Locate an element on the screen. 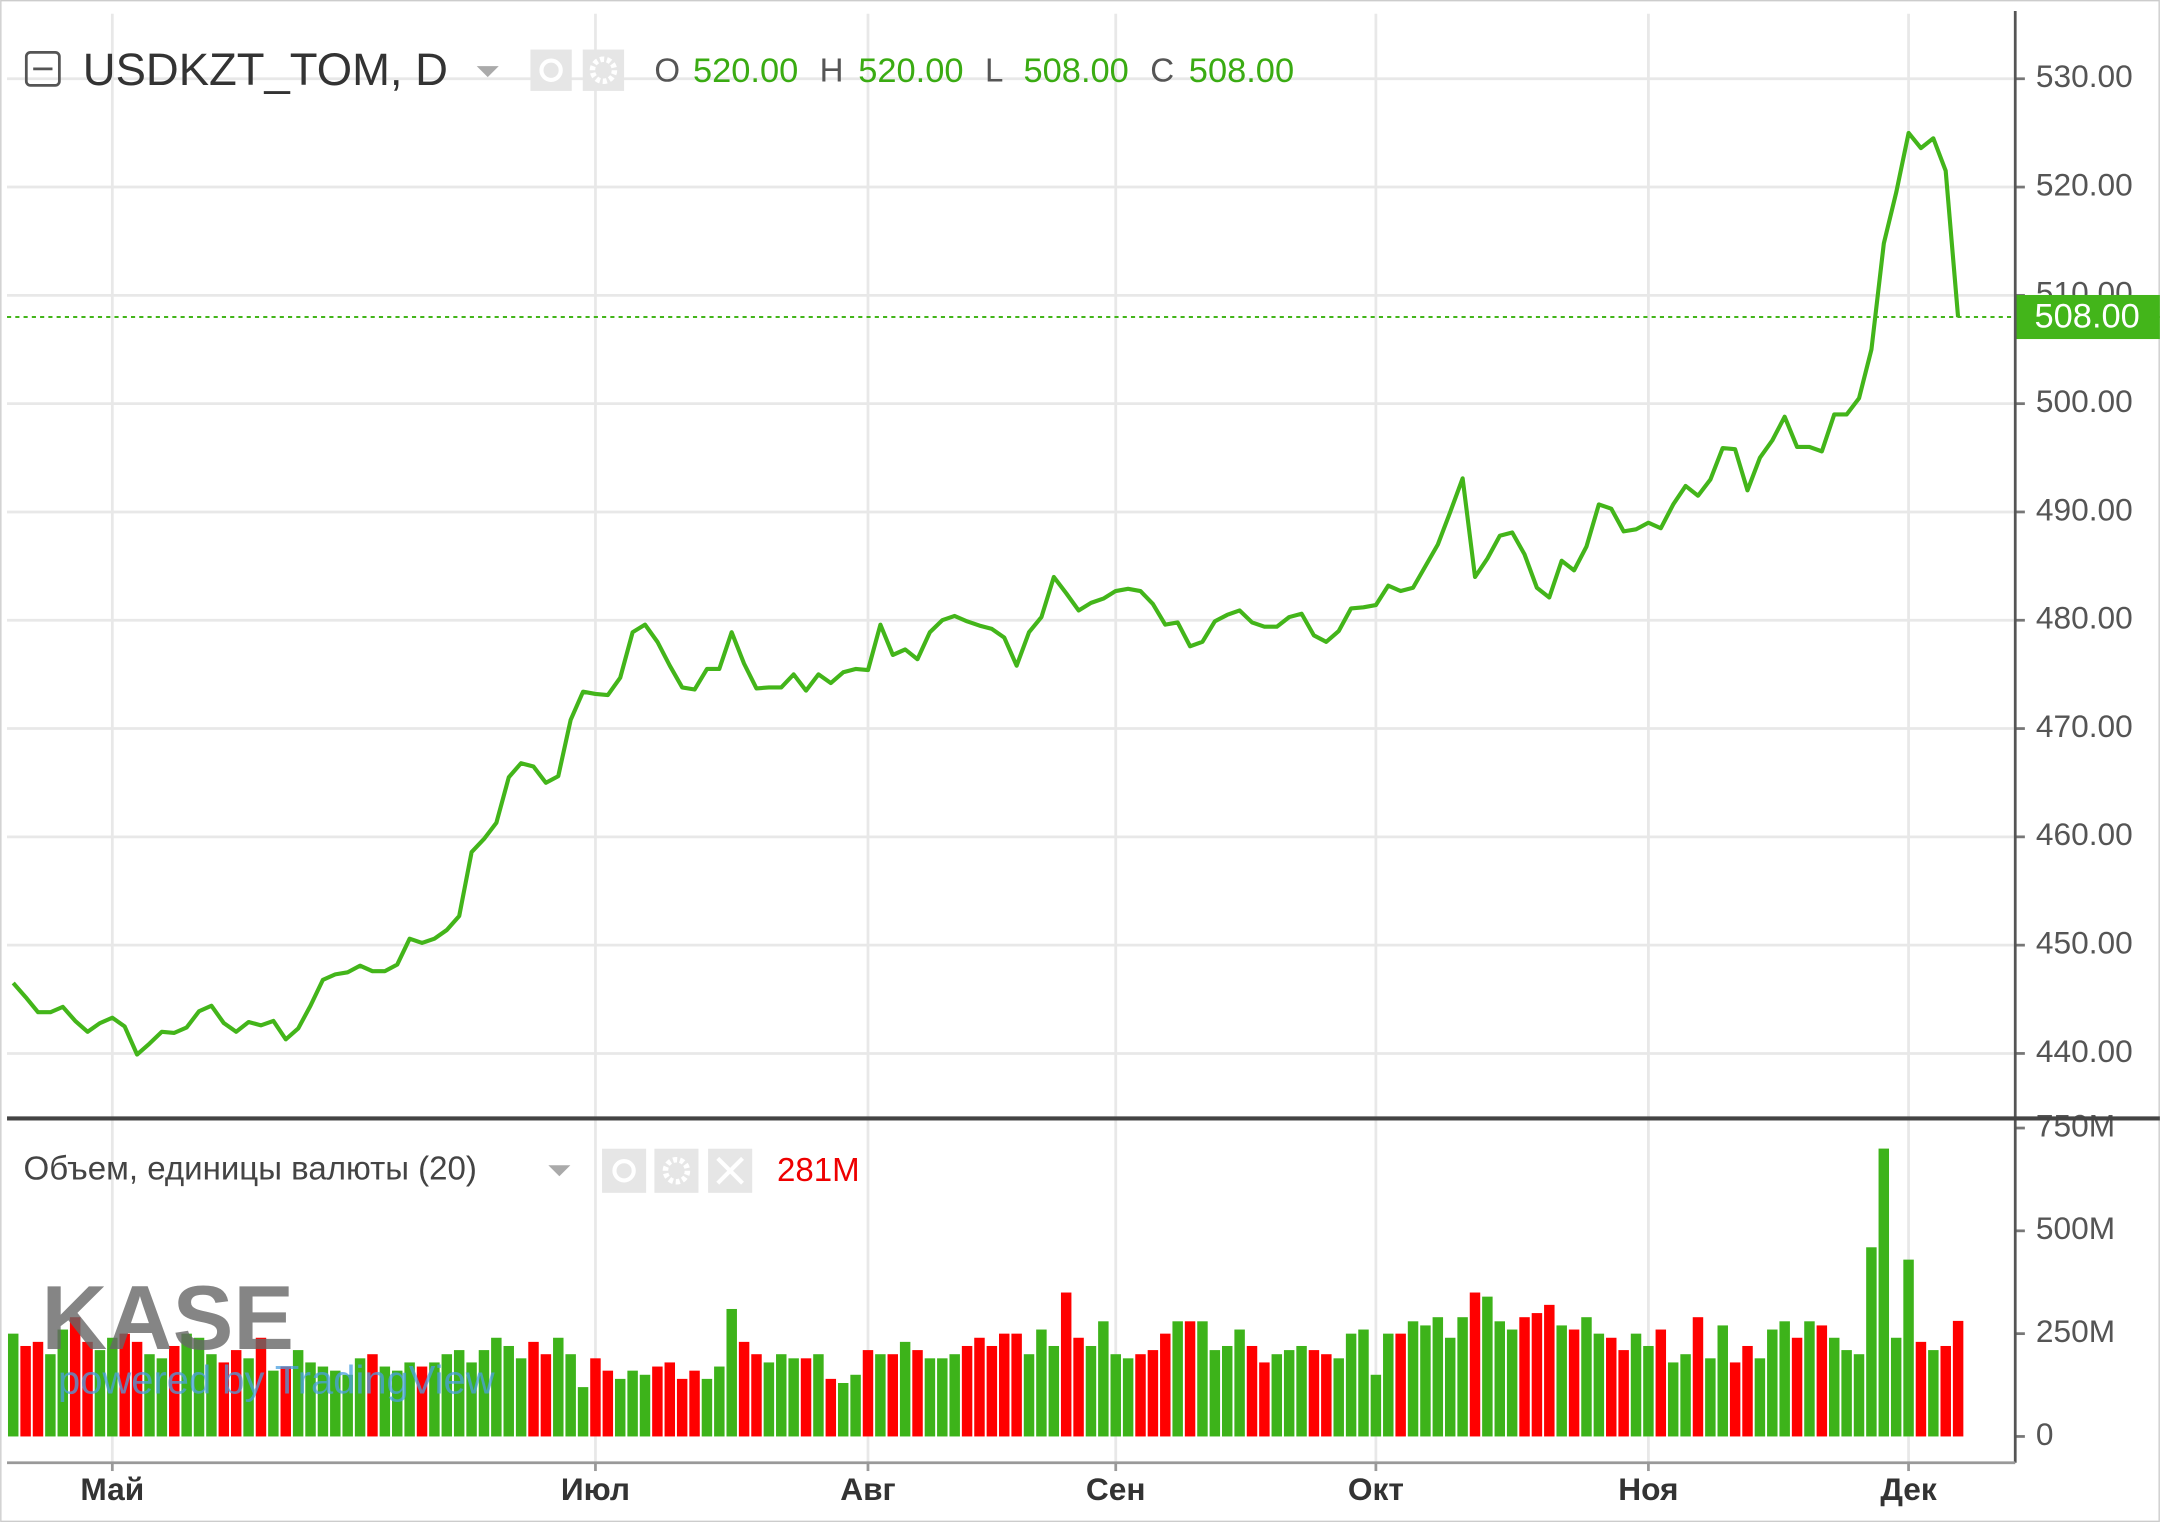 The height and width of the screenshot is (1522, 2160). watermark-text: powered by TradingView is located at coordinates (276, 1380).